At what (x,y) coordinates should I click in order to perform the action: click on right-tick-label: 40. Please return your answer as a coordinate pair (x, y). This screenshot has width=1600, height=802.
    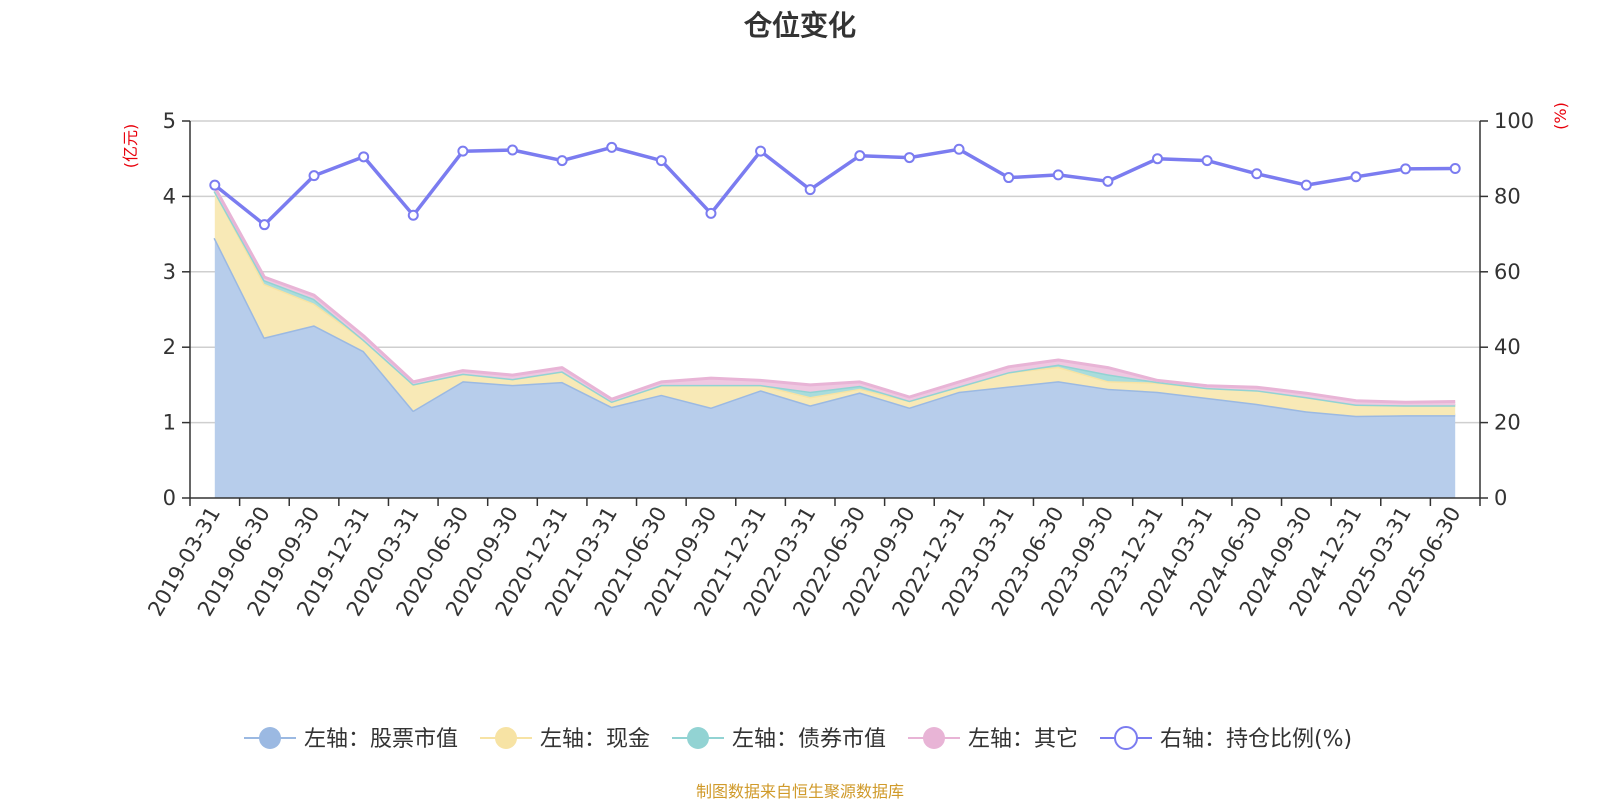
    Looking at the image, I should click on (1507, 347).